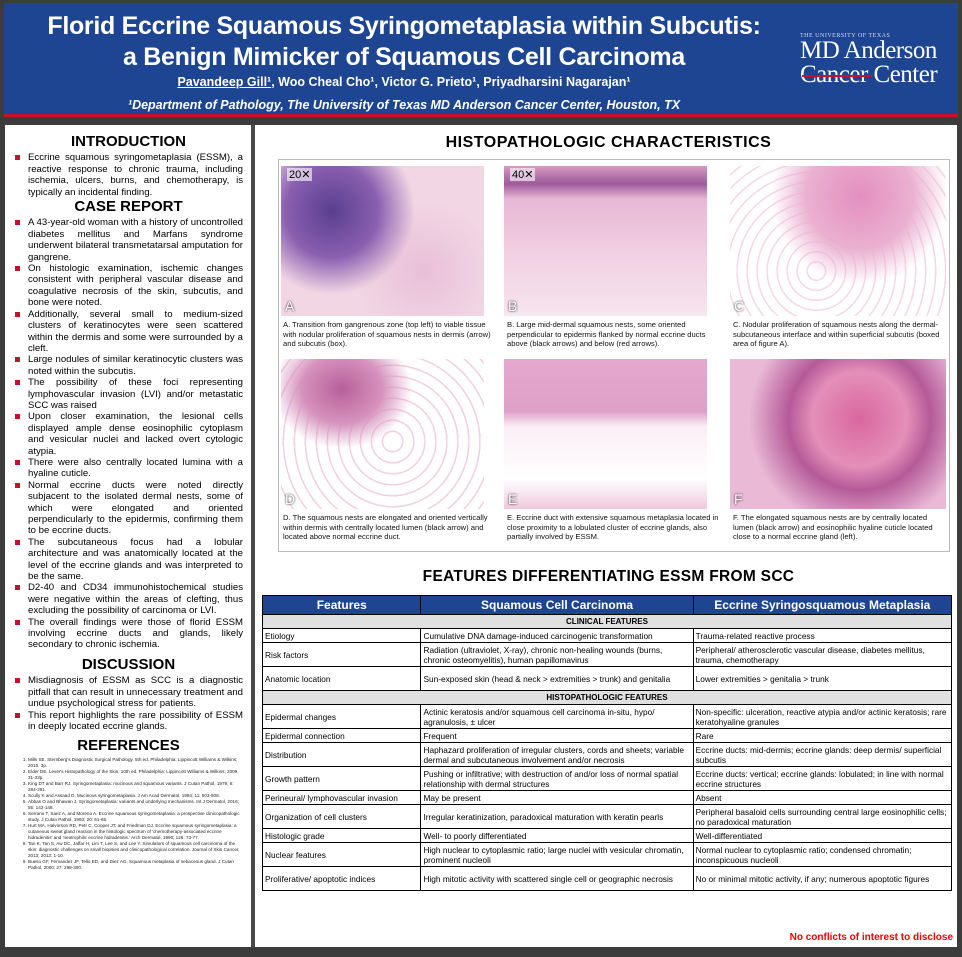 The width and height of the screenshot is (962, 957). Describe the element at coordinates (513, 499) in the screenshot. I see `figure-label: E` at that location.